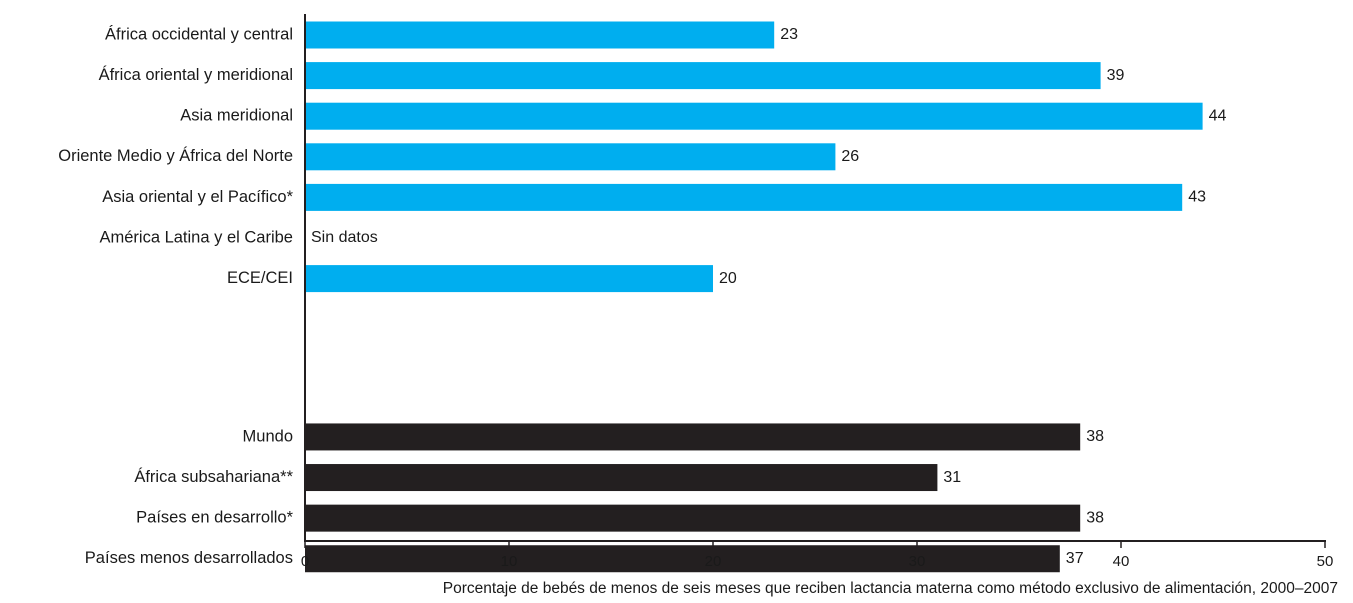  Describe the element at coordinates (728, 278) in the screenshot. I see `value-label: 20` at that location.